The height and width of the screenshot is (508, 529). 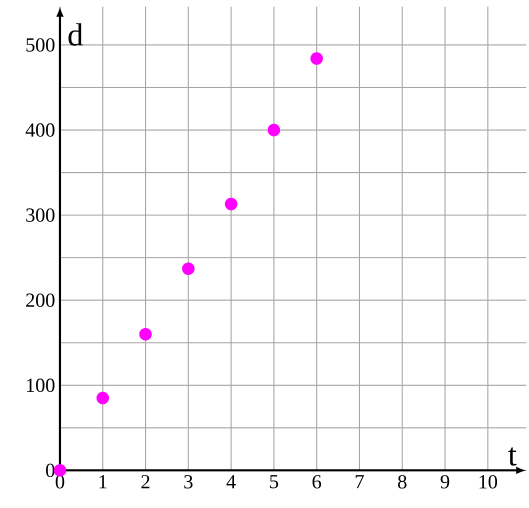 What do you see at coordinates (75, 34) in the screenshot?
I see `y-axis-title: d` at bounding box center [75, 34].